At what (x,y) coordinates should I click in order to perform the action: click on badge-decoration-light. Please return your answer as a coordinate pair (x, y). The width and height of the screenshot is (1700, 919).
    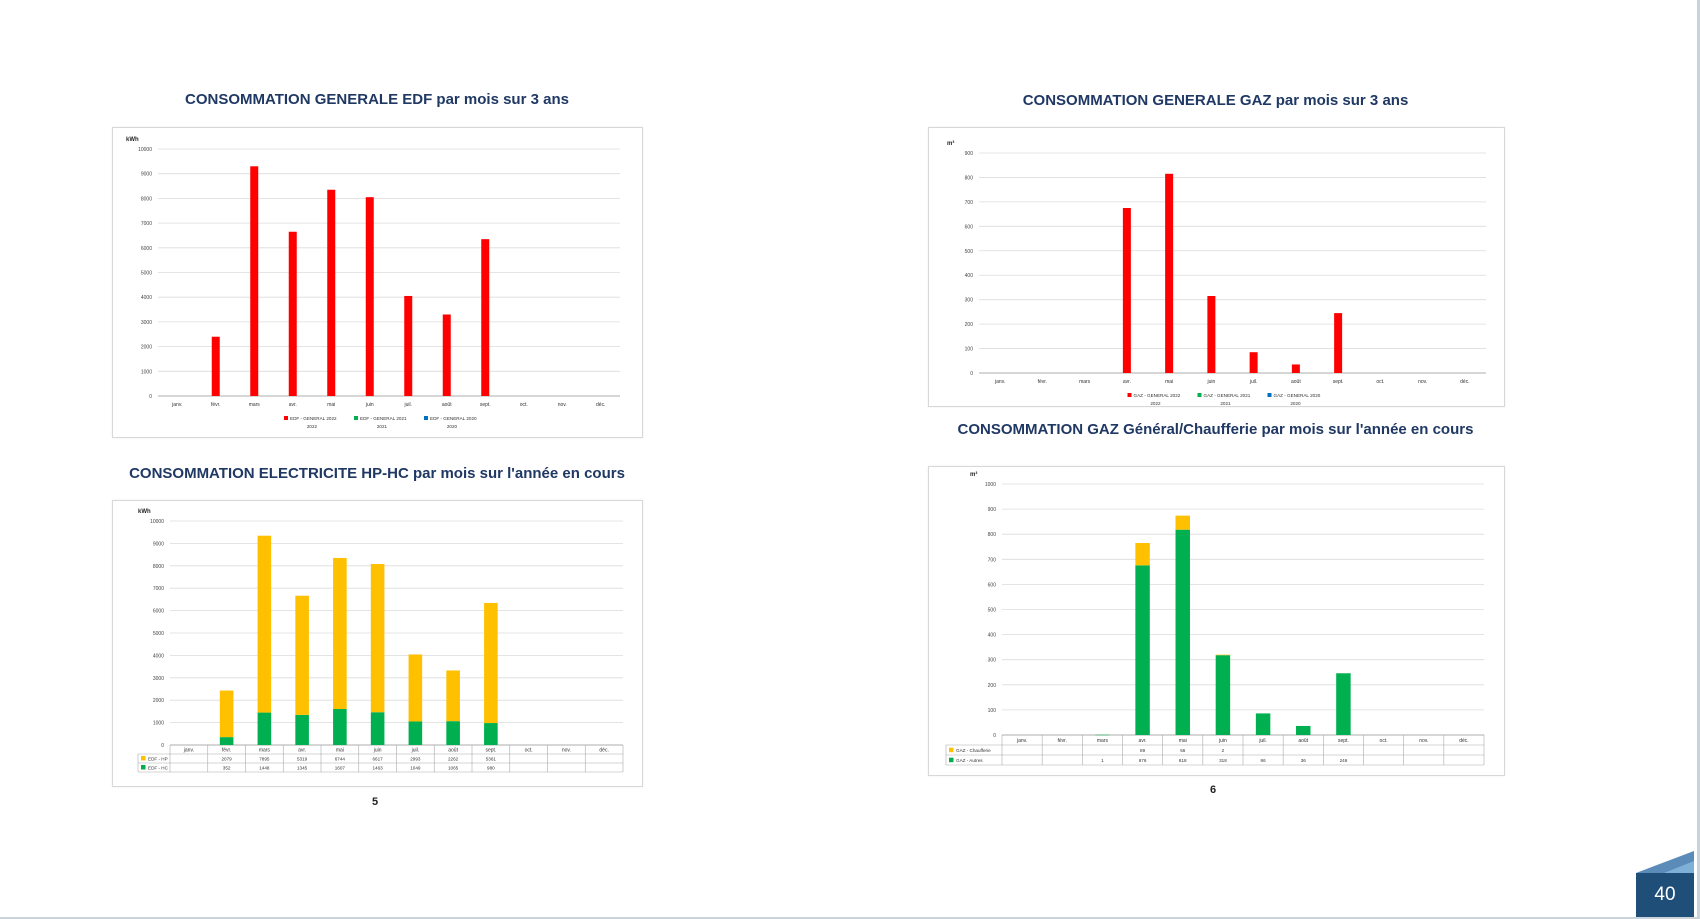
    Looking at the image, I should click on (1679, 867).